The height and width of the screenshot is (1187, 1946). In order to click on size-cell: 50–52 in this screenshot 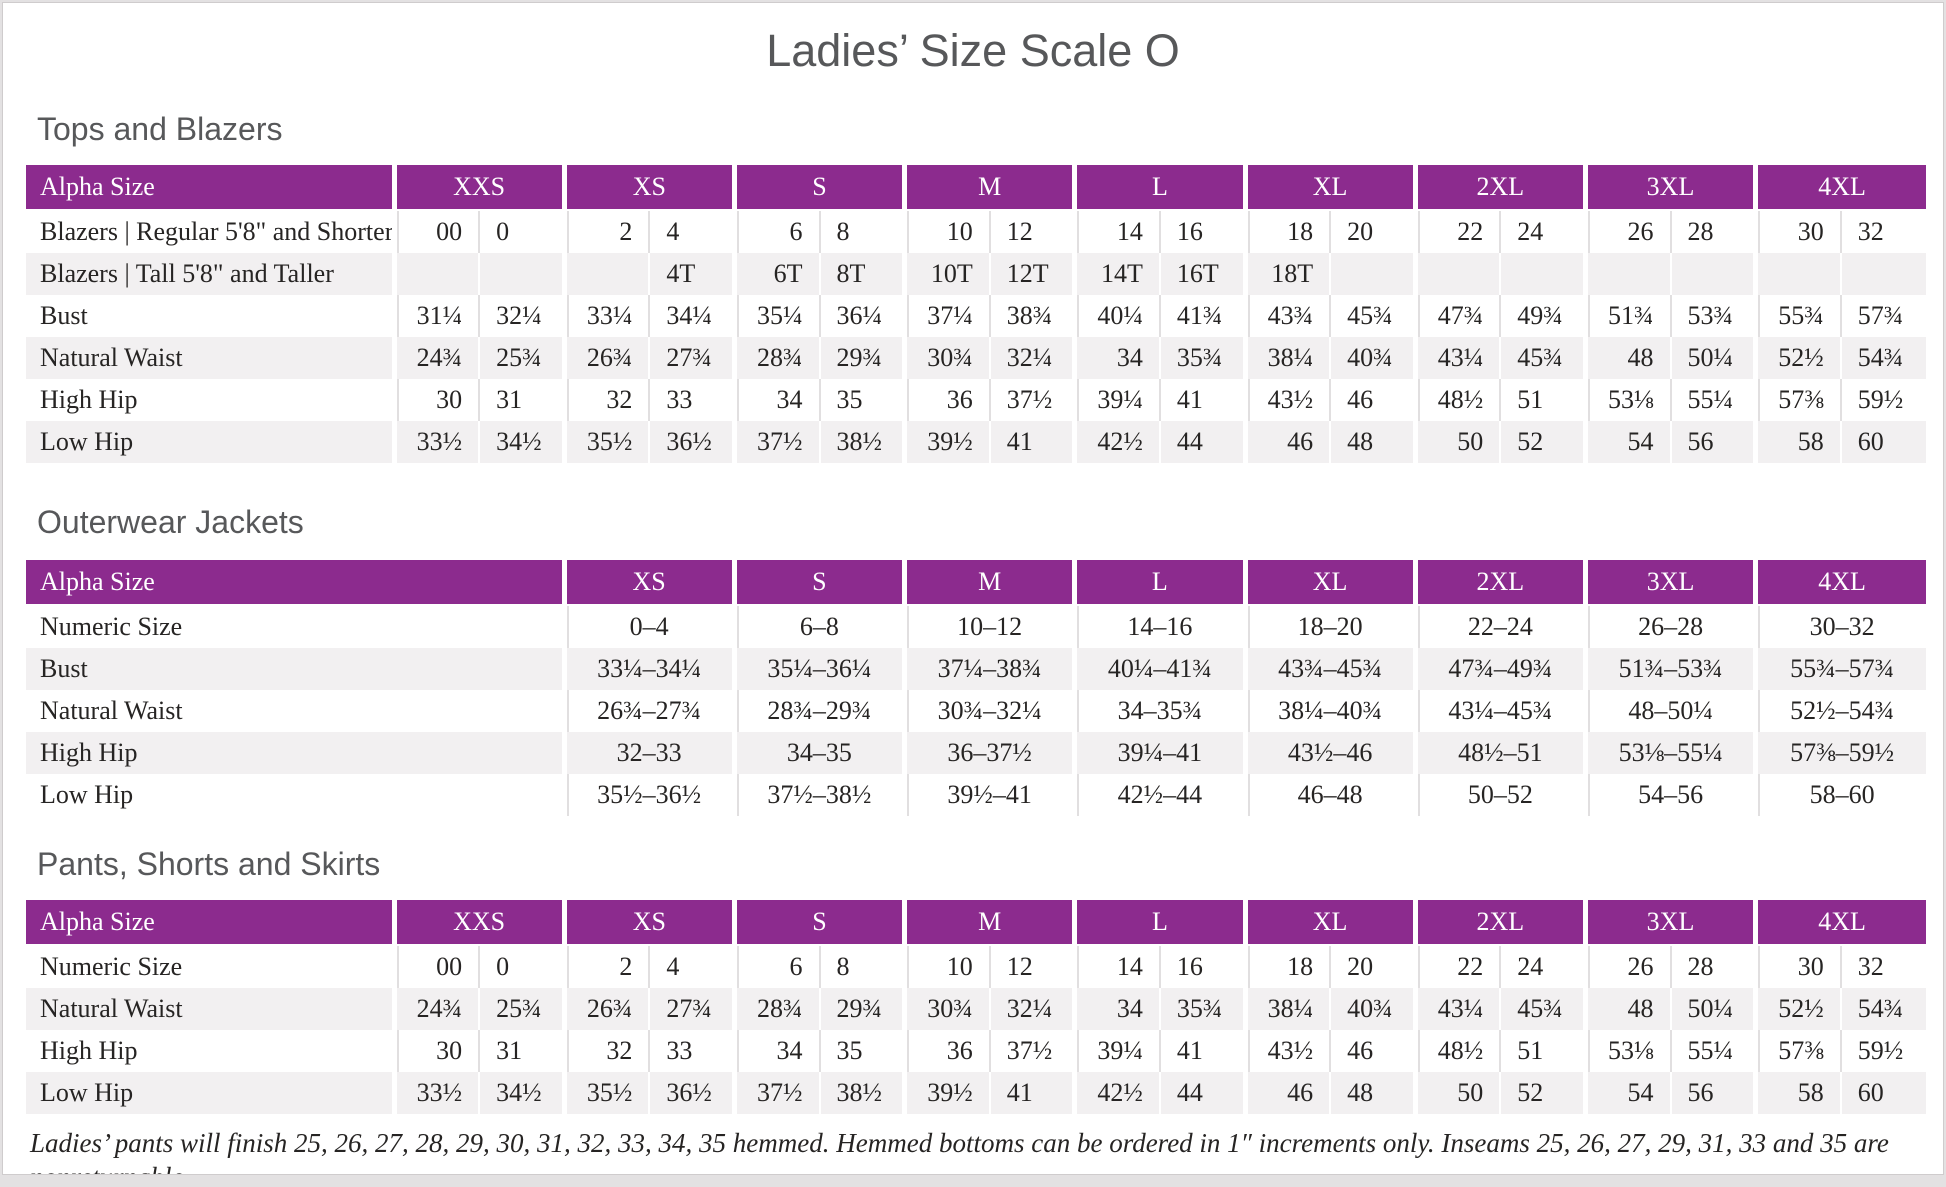, I will do `click(1499, 795)`.